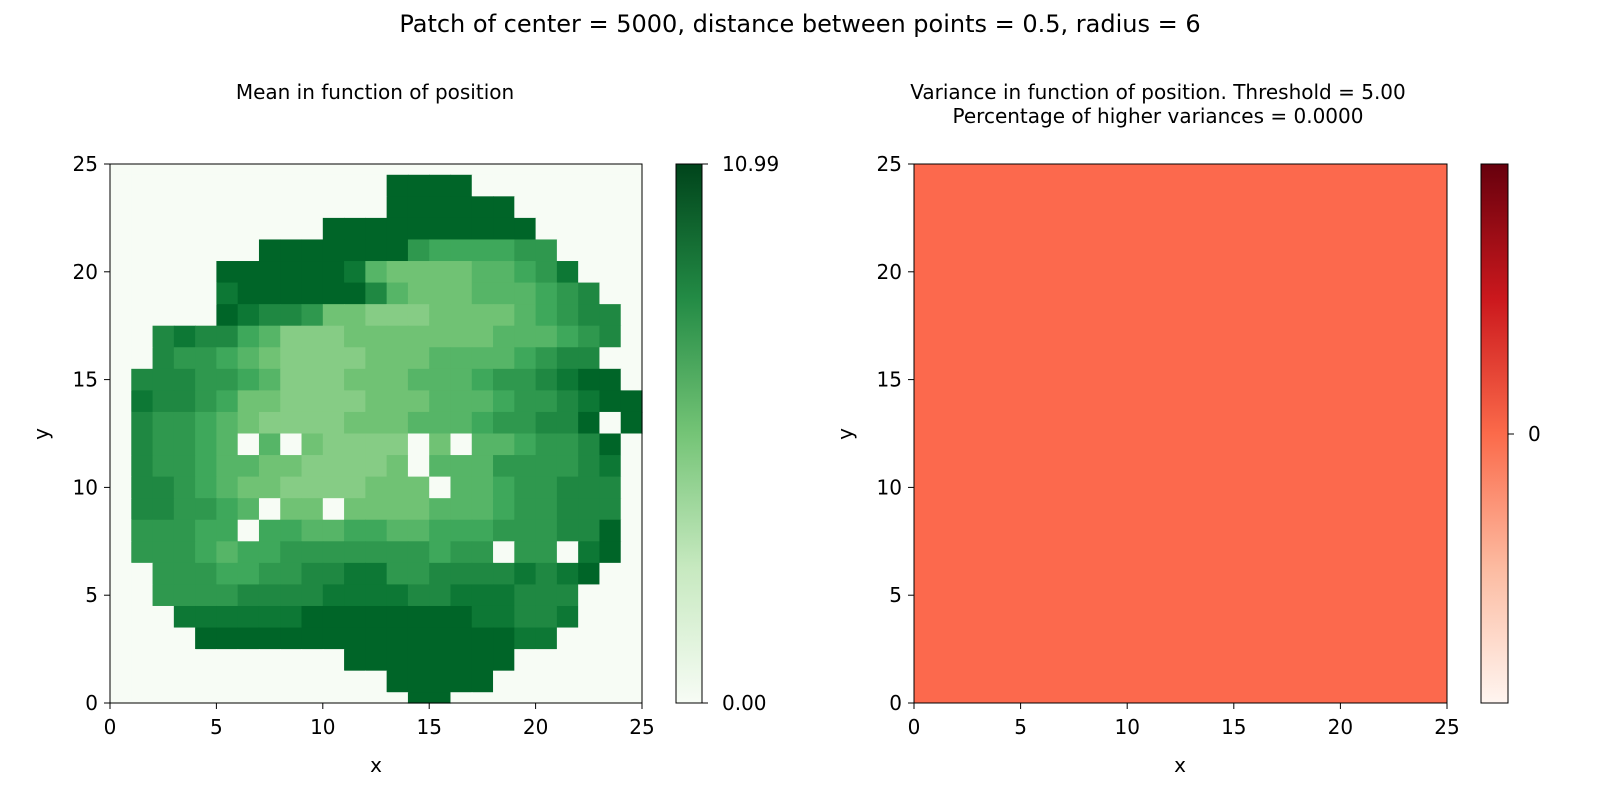 Image resolution: width=1600 pixels, height=800 pixels. I want to click on variance-x-tick-label: 0, so click(914, 727).